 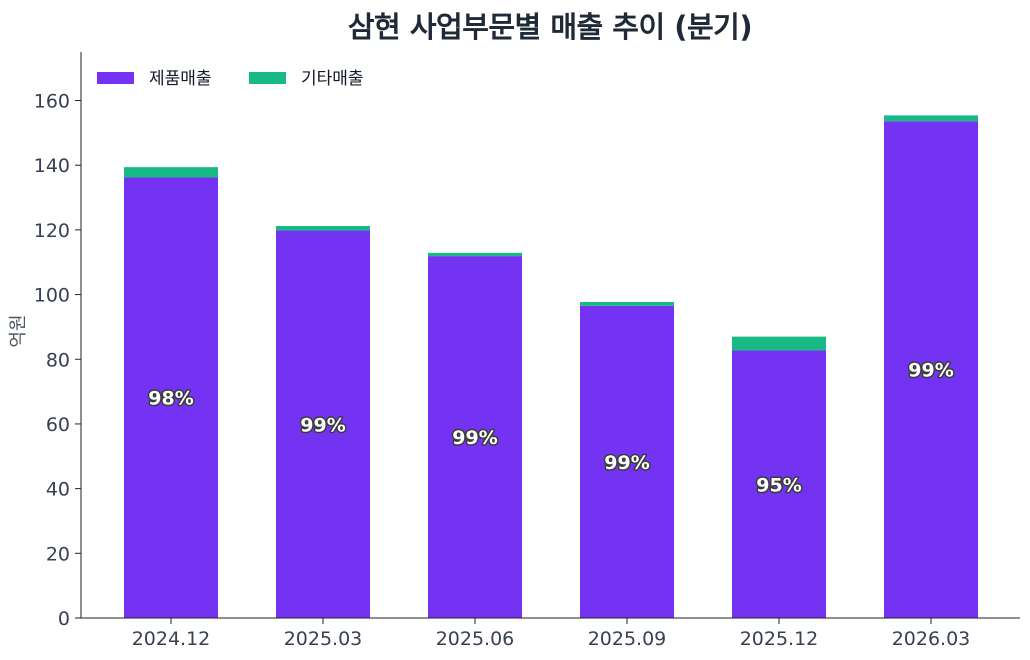 What do you see at coordinates (550, 27) in the screenshot?
I see `chart-title: 삼현 사업부문별 매출 추이 (분기)` at bounding box center [550, 27].